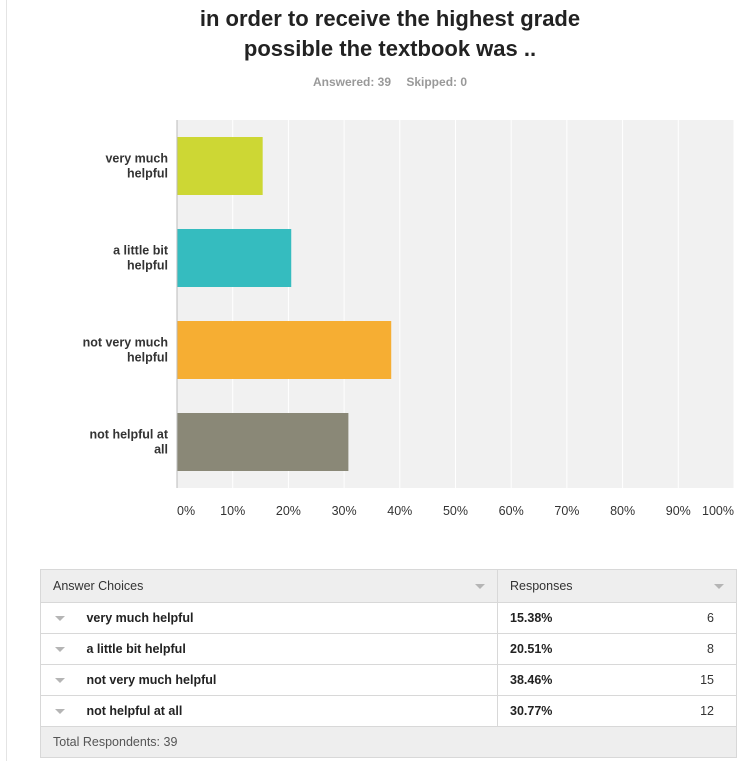  I want to click on category-label: very much, so click(136, 159).